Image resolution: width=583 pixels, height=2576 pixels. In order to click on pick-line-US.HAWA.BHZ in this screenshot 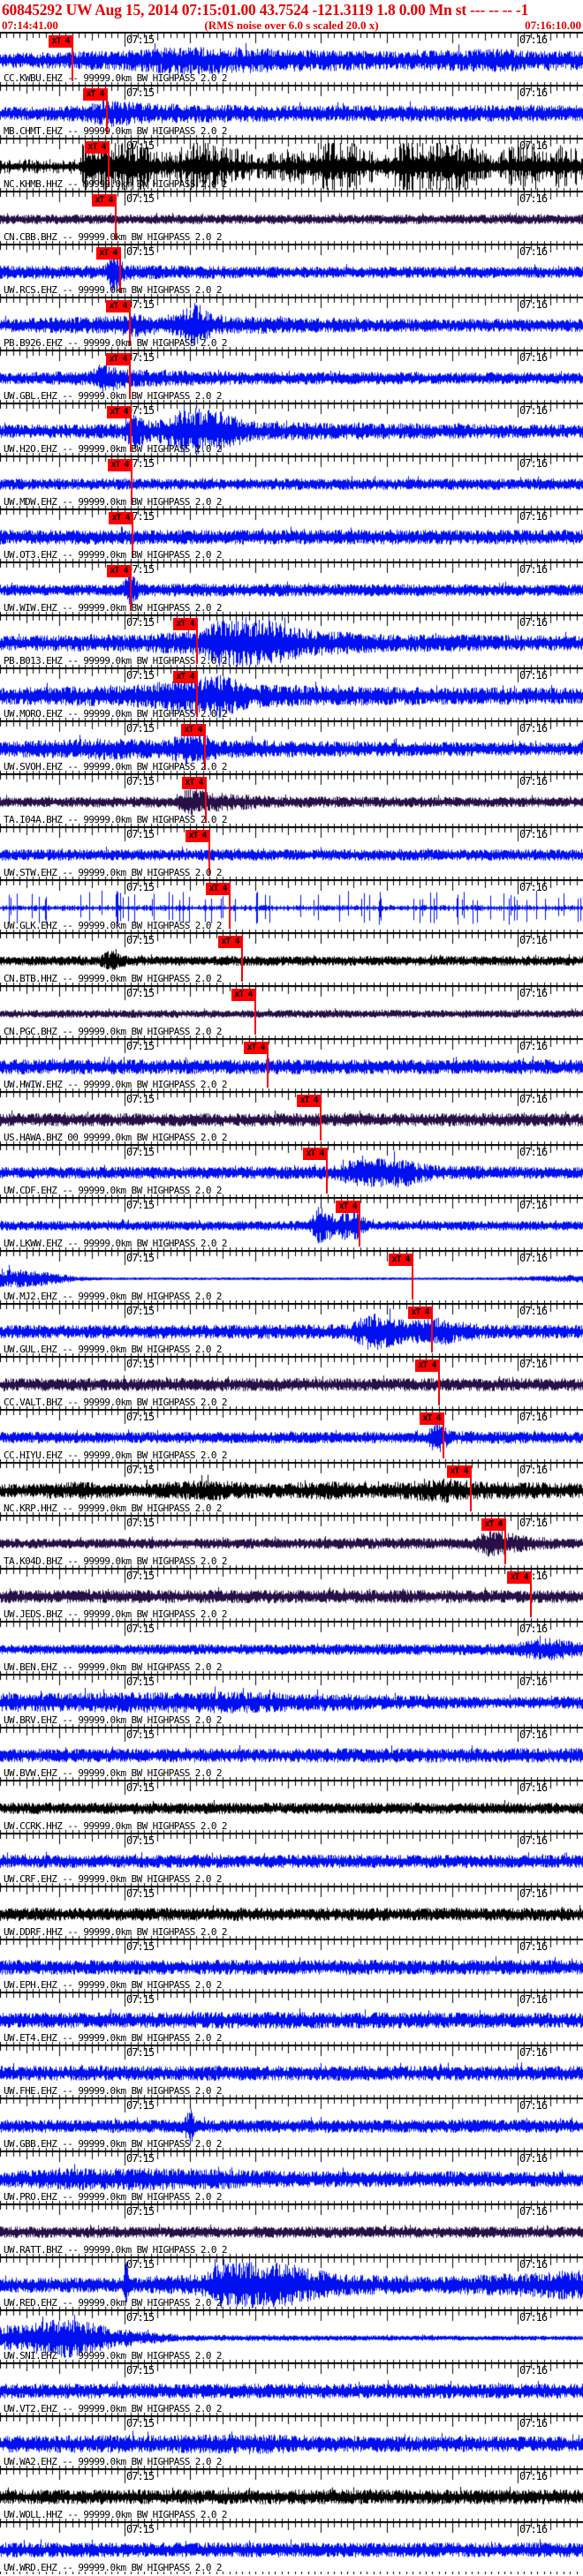, I will do `click(321, 1118)`.